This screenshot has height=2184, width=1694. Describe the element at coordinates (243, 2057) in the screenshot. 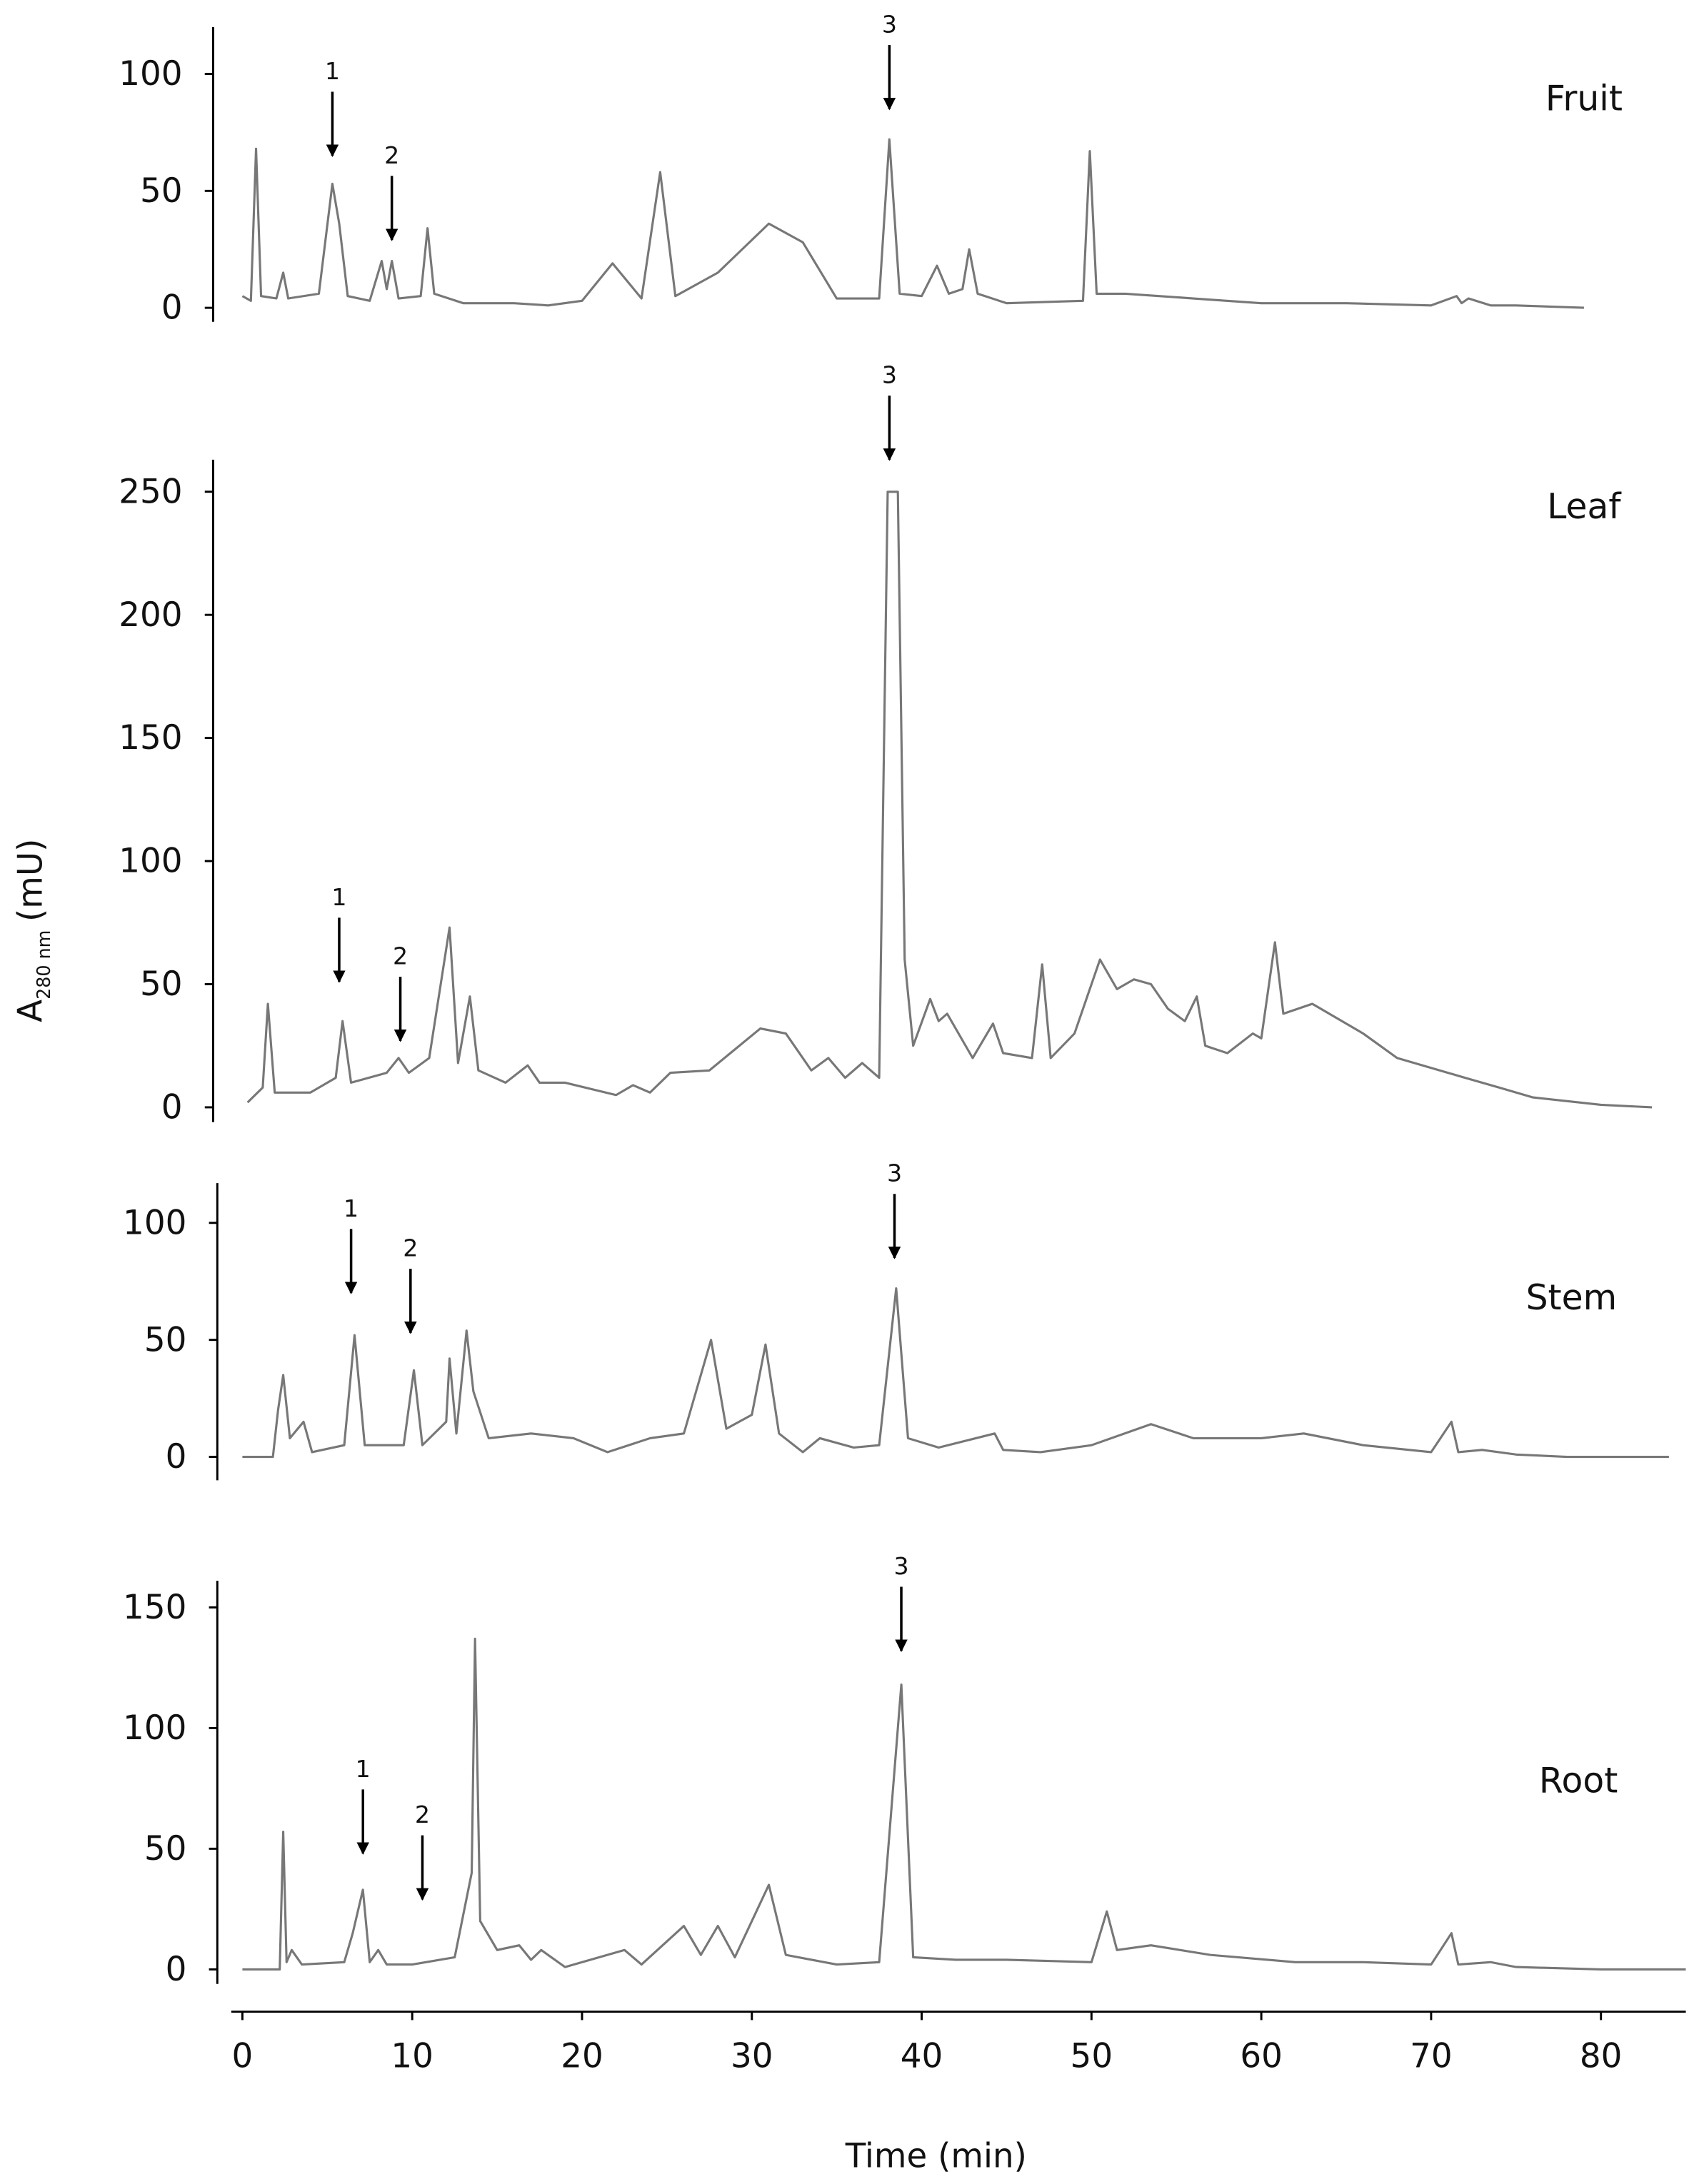

I see `x-tick-label: 0` at that location.